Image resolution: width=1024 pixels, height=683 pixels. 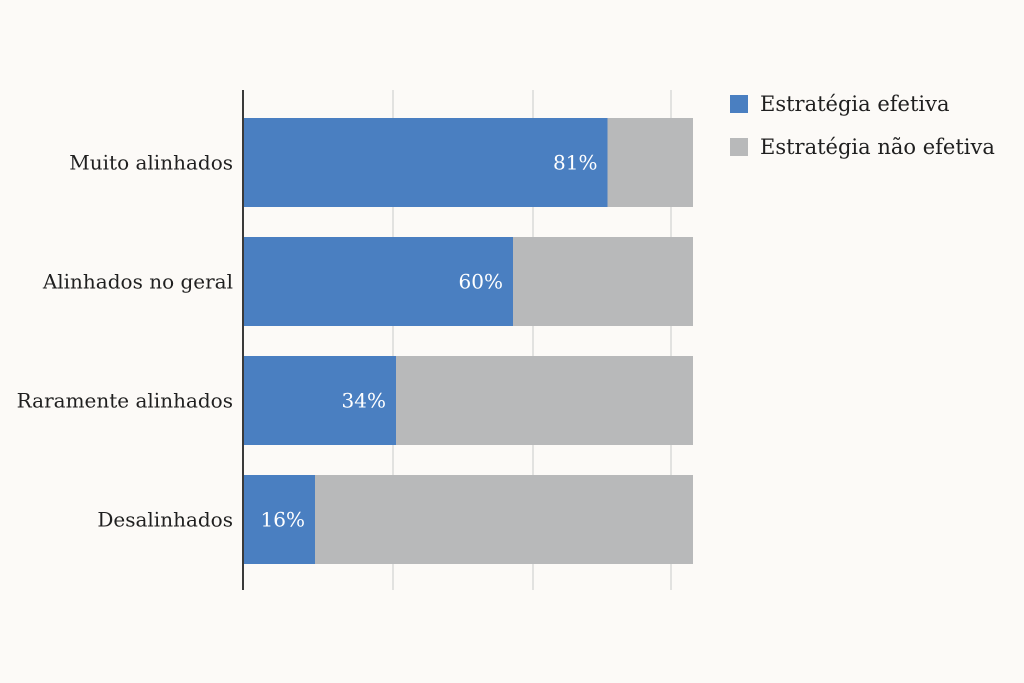 I want to click on legend-label-2: Estratégia não efetiva, so click(x=877, y=147).